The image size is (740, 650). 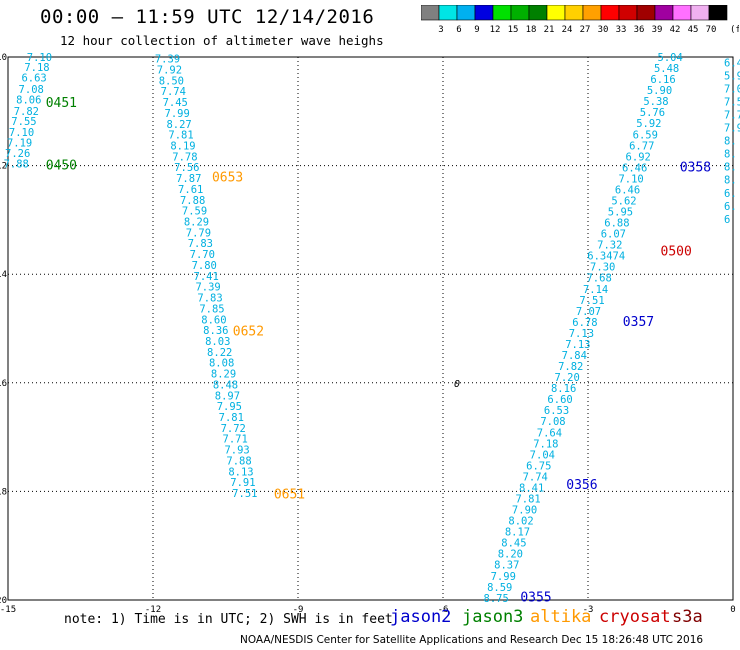 What do you see at coordinates (506, 566) in the screenshot?
I see `swh-value: 8.37` at bounding box center [506, 566].